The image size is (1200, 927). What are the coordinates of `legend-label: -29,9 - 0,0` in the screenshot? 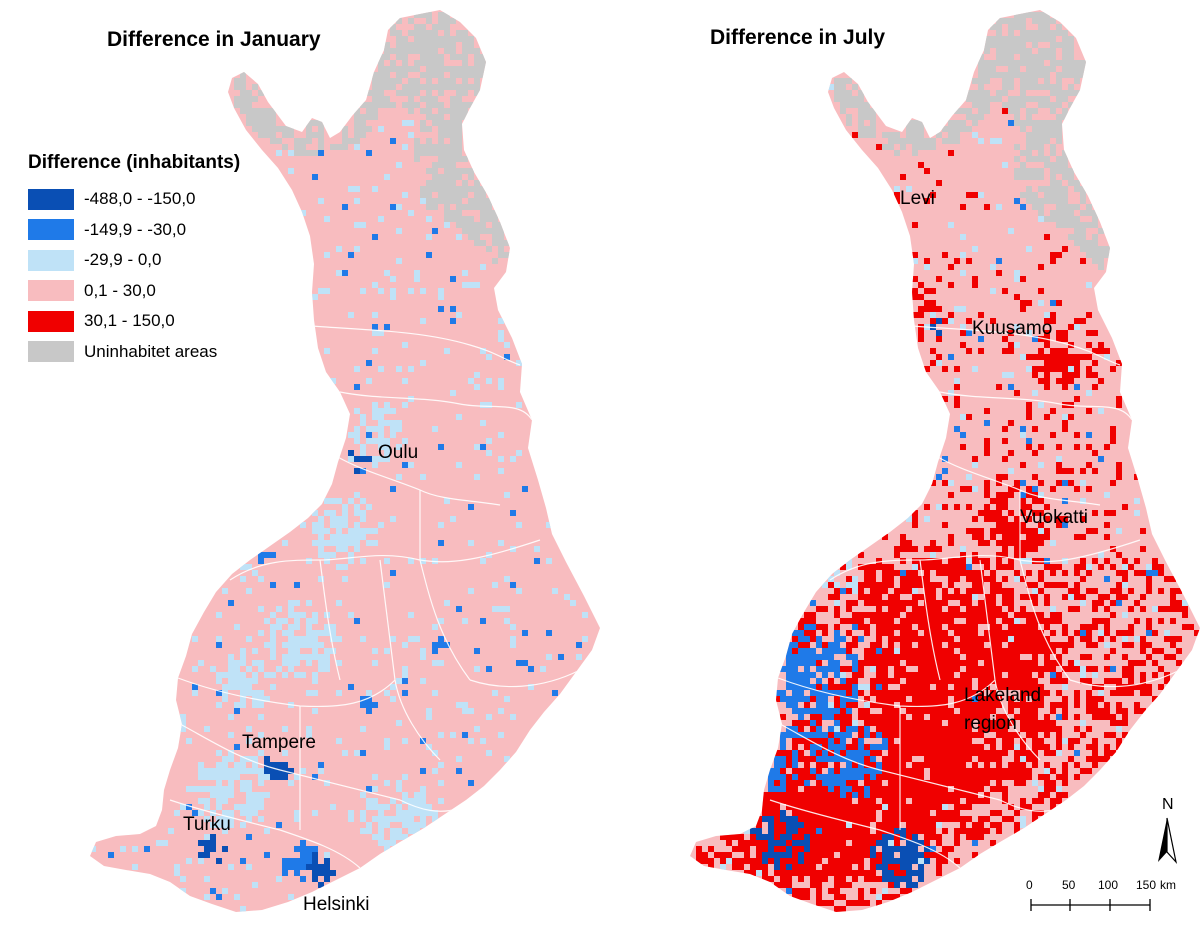 It's located at (123, 260).